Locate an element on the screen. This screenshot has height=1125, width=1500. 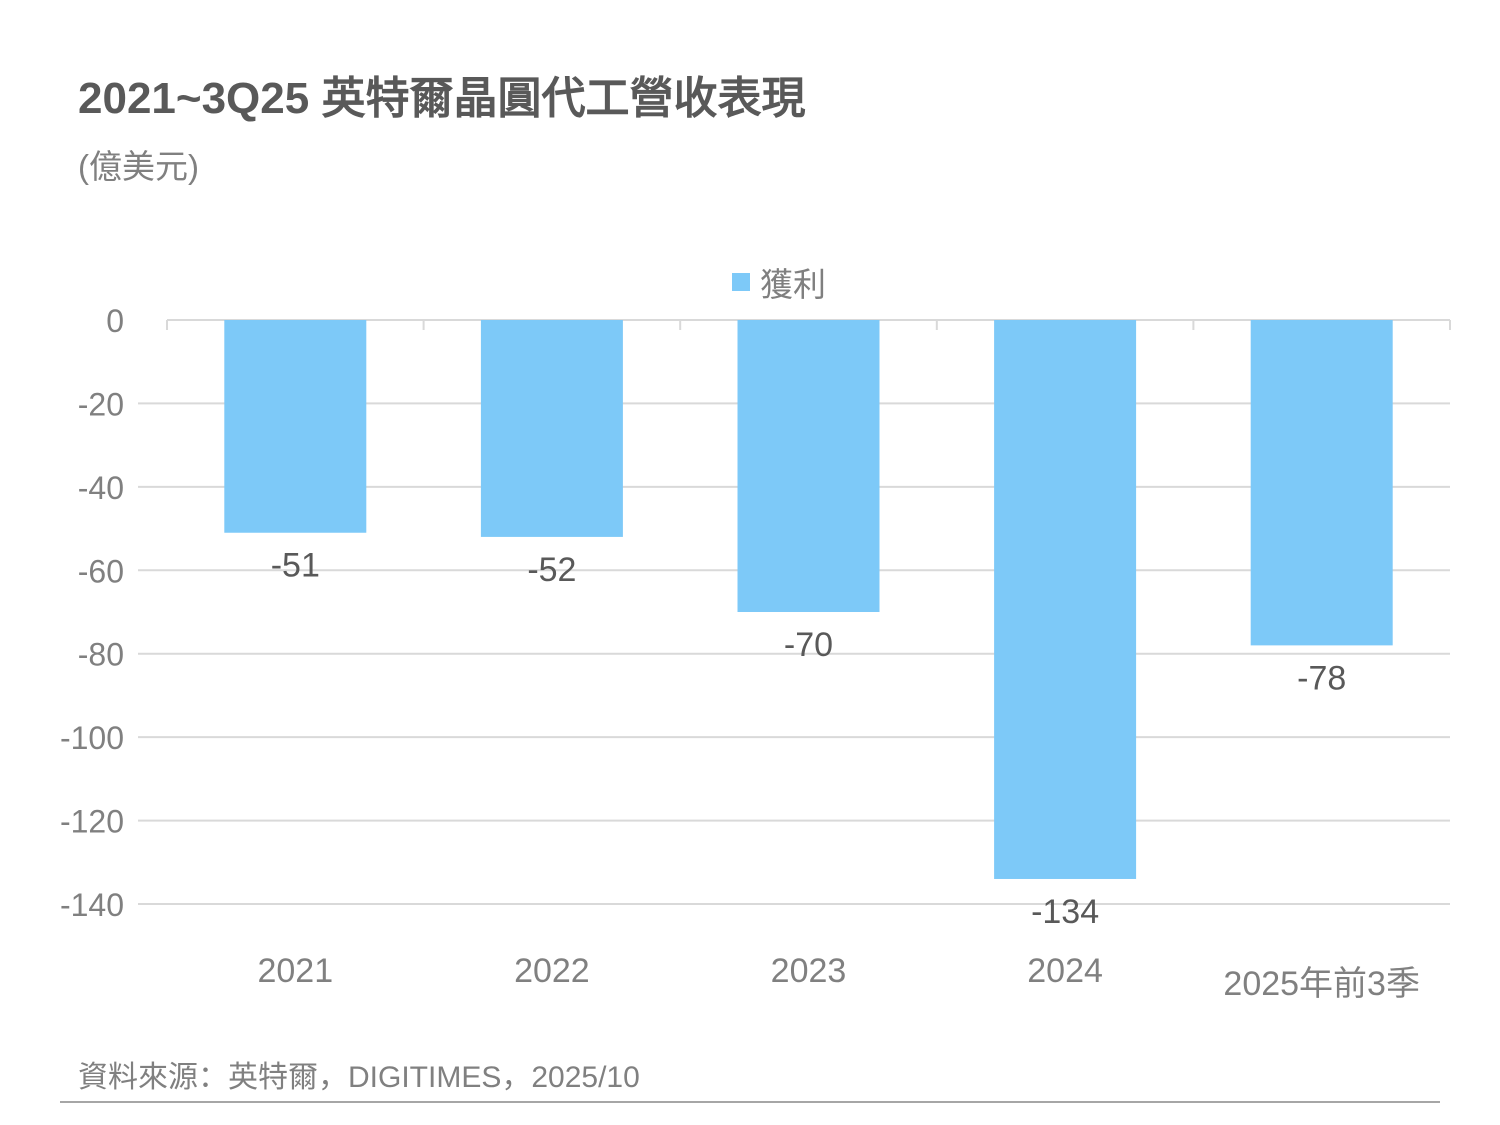
data-label: -78 is located at coordinates (1321, 678).